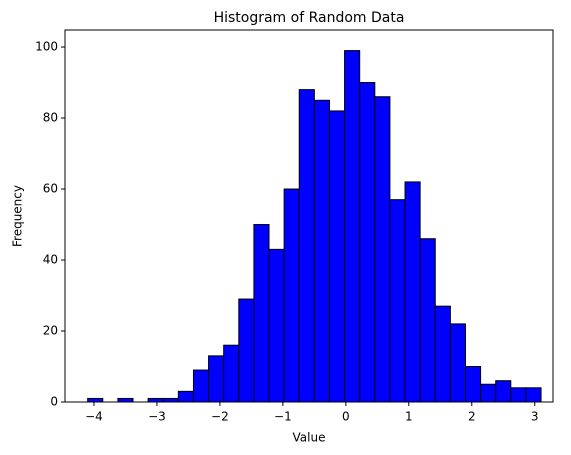 This screenshot has height=455, width=571. I want to click on x-tick-label: −3, so click(157, 417).